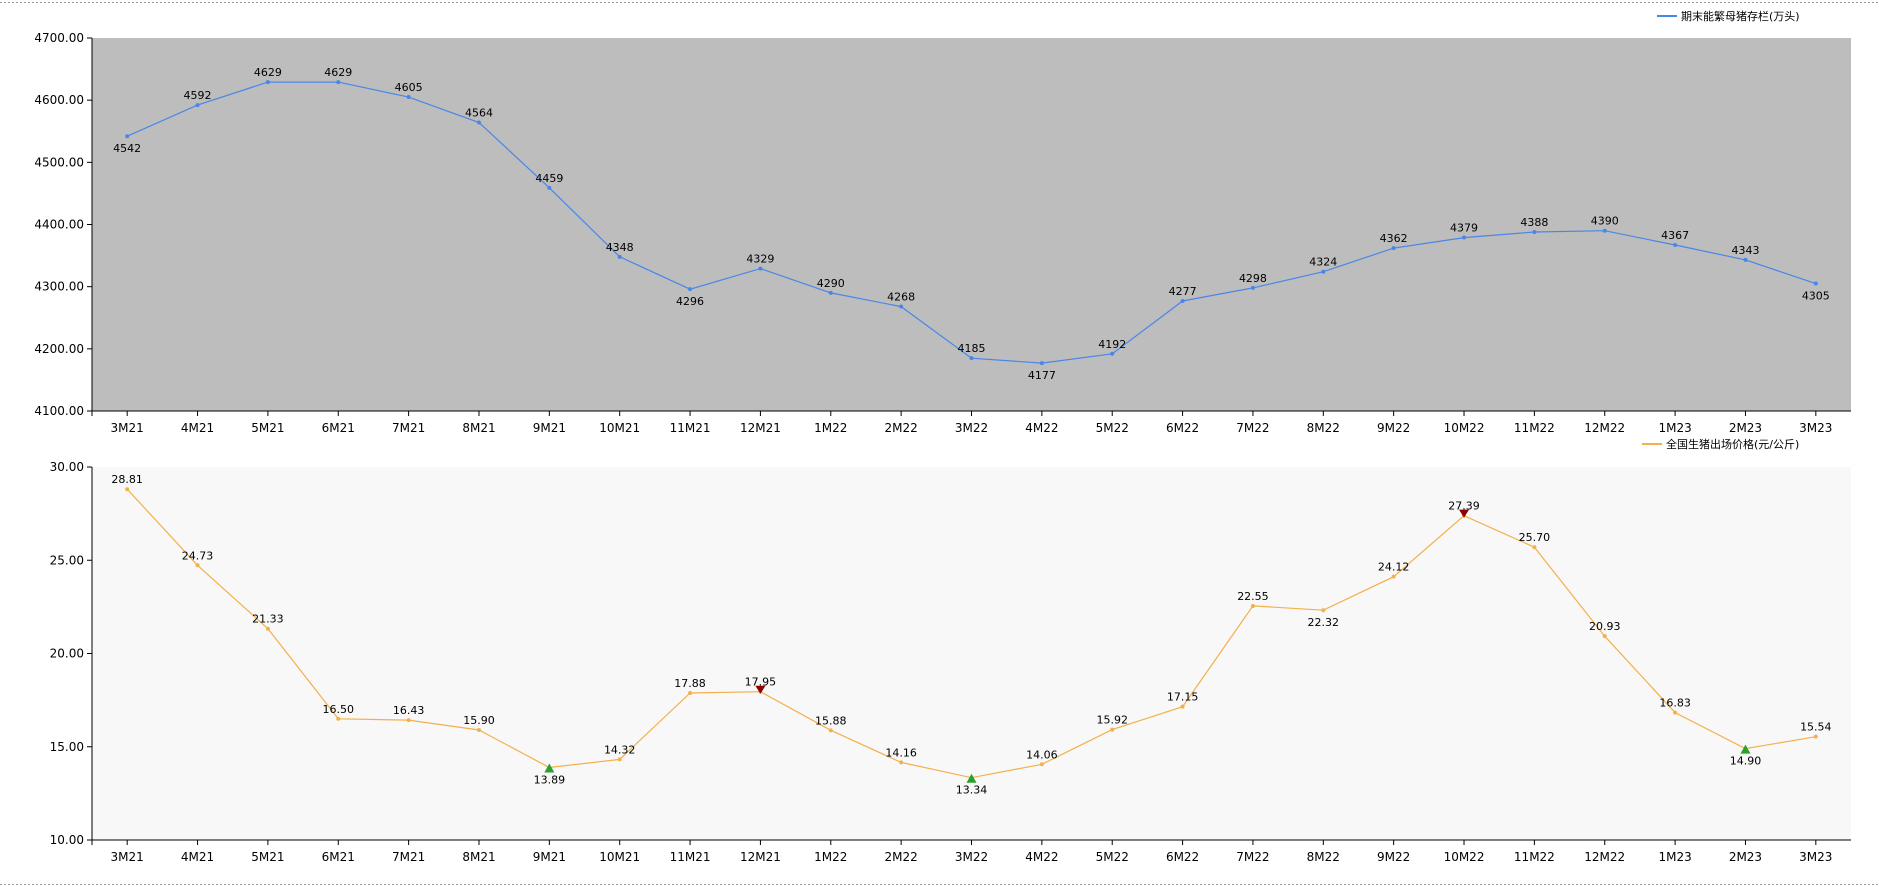  What do you see at coordinates (67, 560) in the screenshot?
I see `y-tick-label: 25.00` at bounding box center [67, 560].